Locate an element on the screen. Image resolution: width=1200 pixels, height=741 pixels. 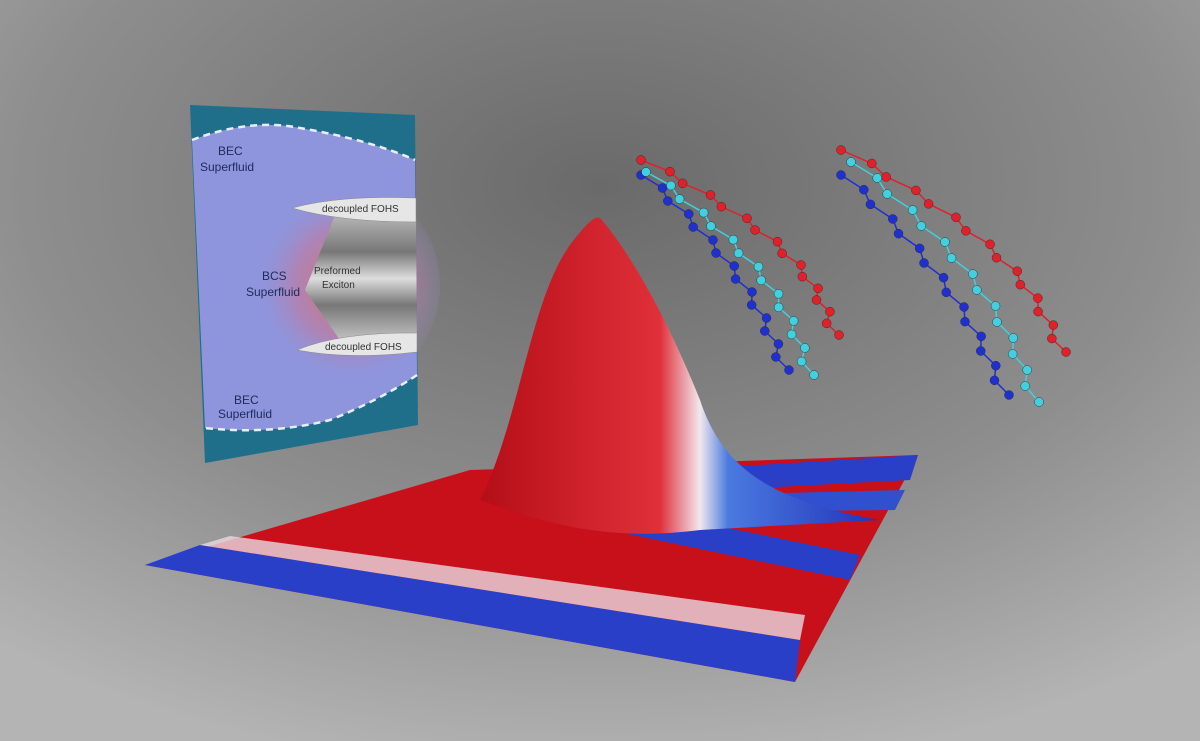
surface-blue-front-band is located at coordinates (472, 613).